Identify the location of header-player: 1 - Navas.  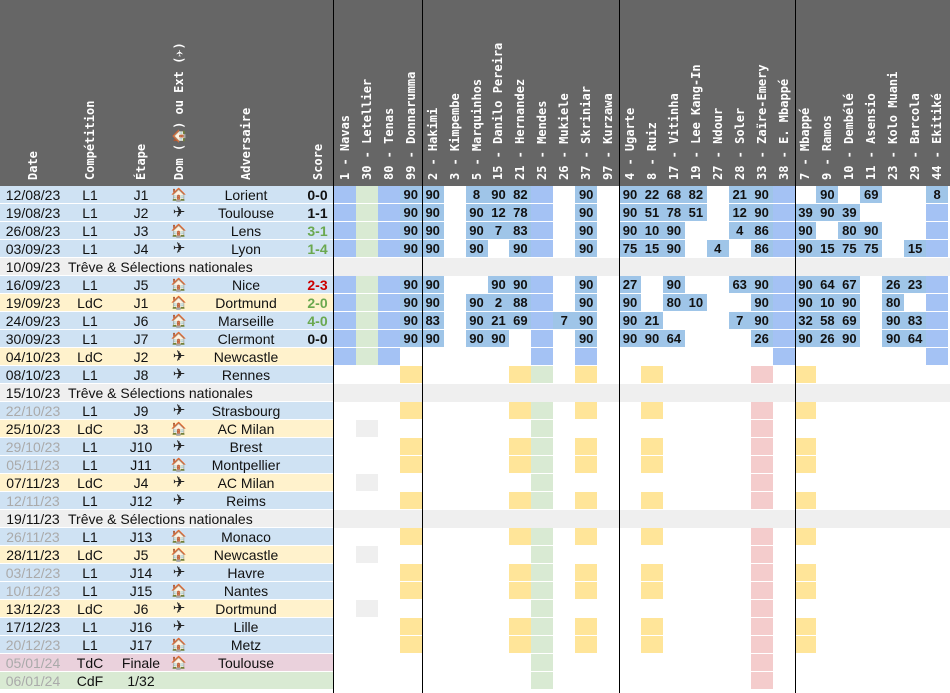
(344, 147).